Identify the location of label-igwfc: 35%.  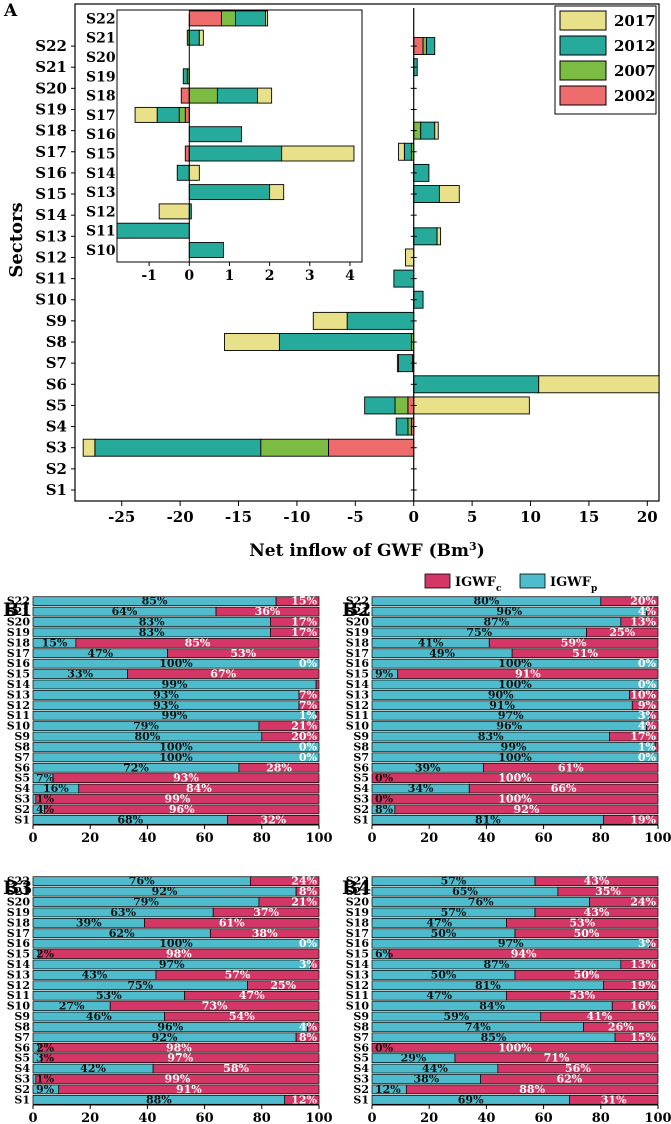
(608, 891).